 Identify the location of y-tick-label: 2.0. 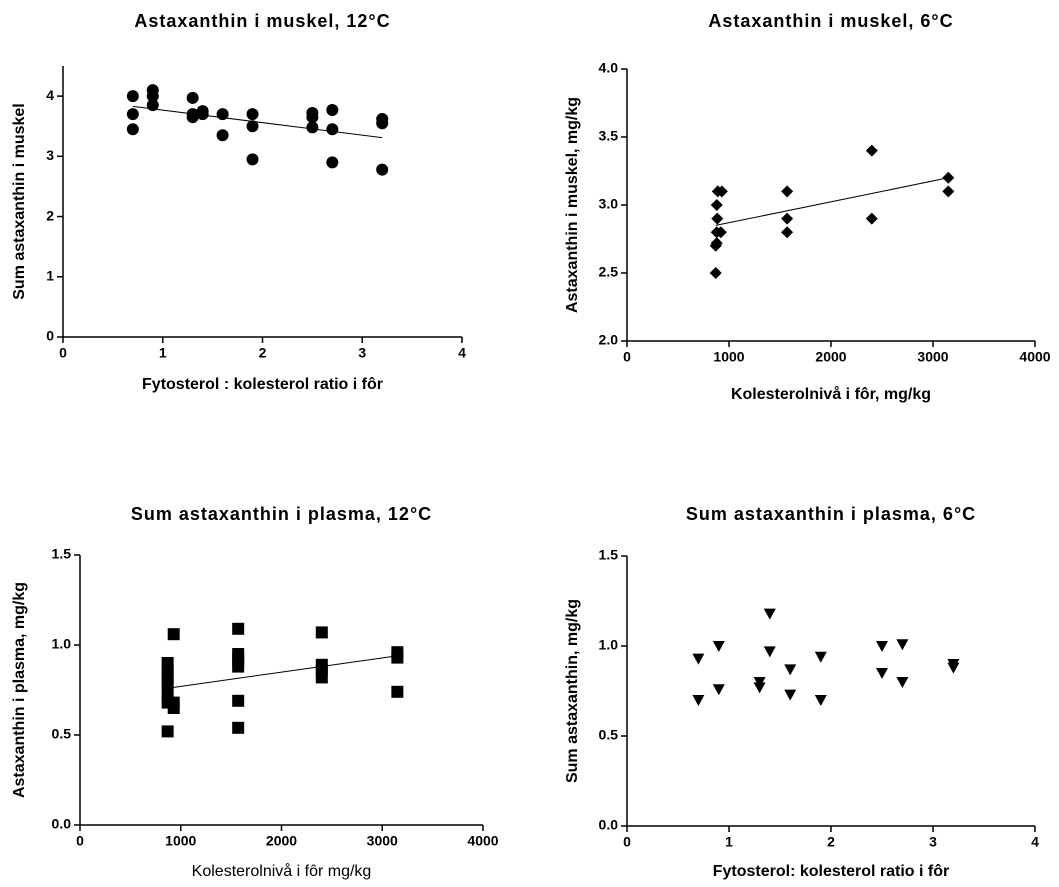
(609, 340).